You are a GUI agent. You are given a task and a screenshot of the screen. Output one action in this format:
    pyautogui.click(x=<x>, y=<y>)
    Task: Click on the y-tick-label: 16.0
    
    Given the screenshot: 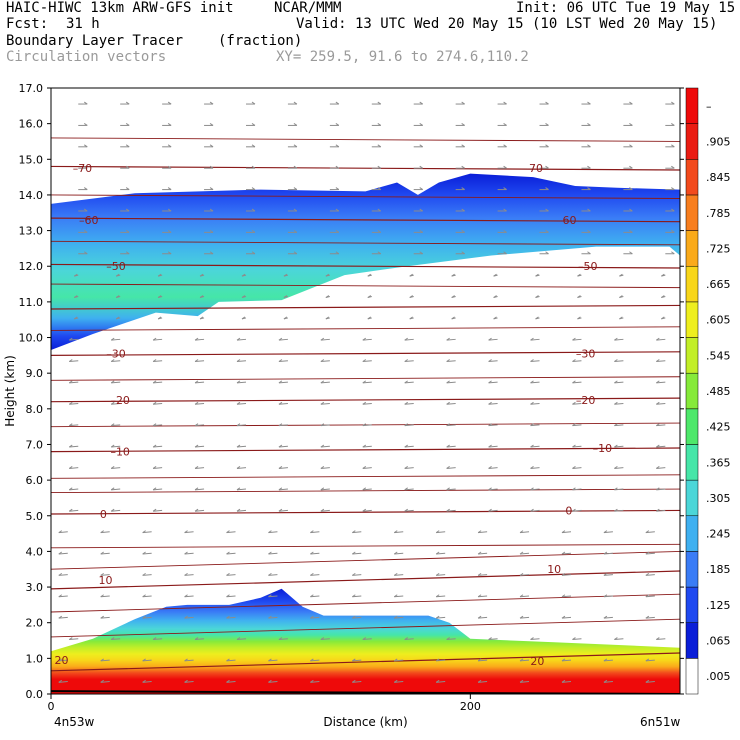 What is the action you would take?
    pyautogui.click(x=31, y=124)
    